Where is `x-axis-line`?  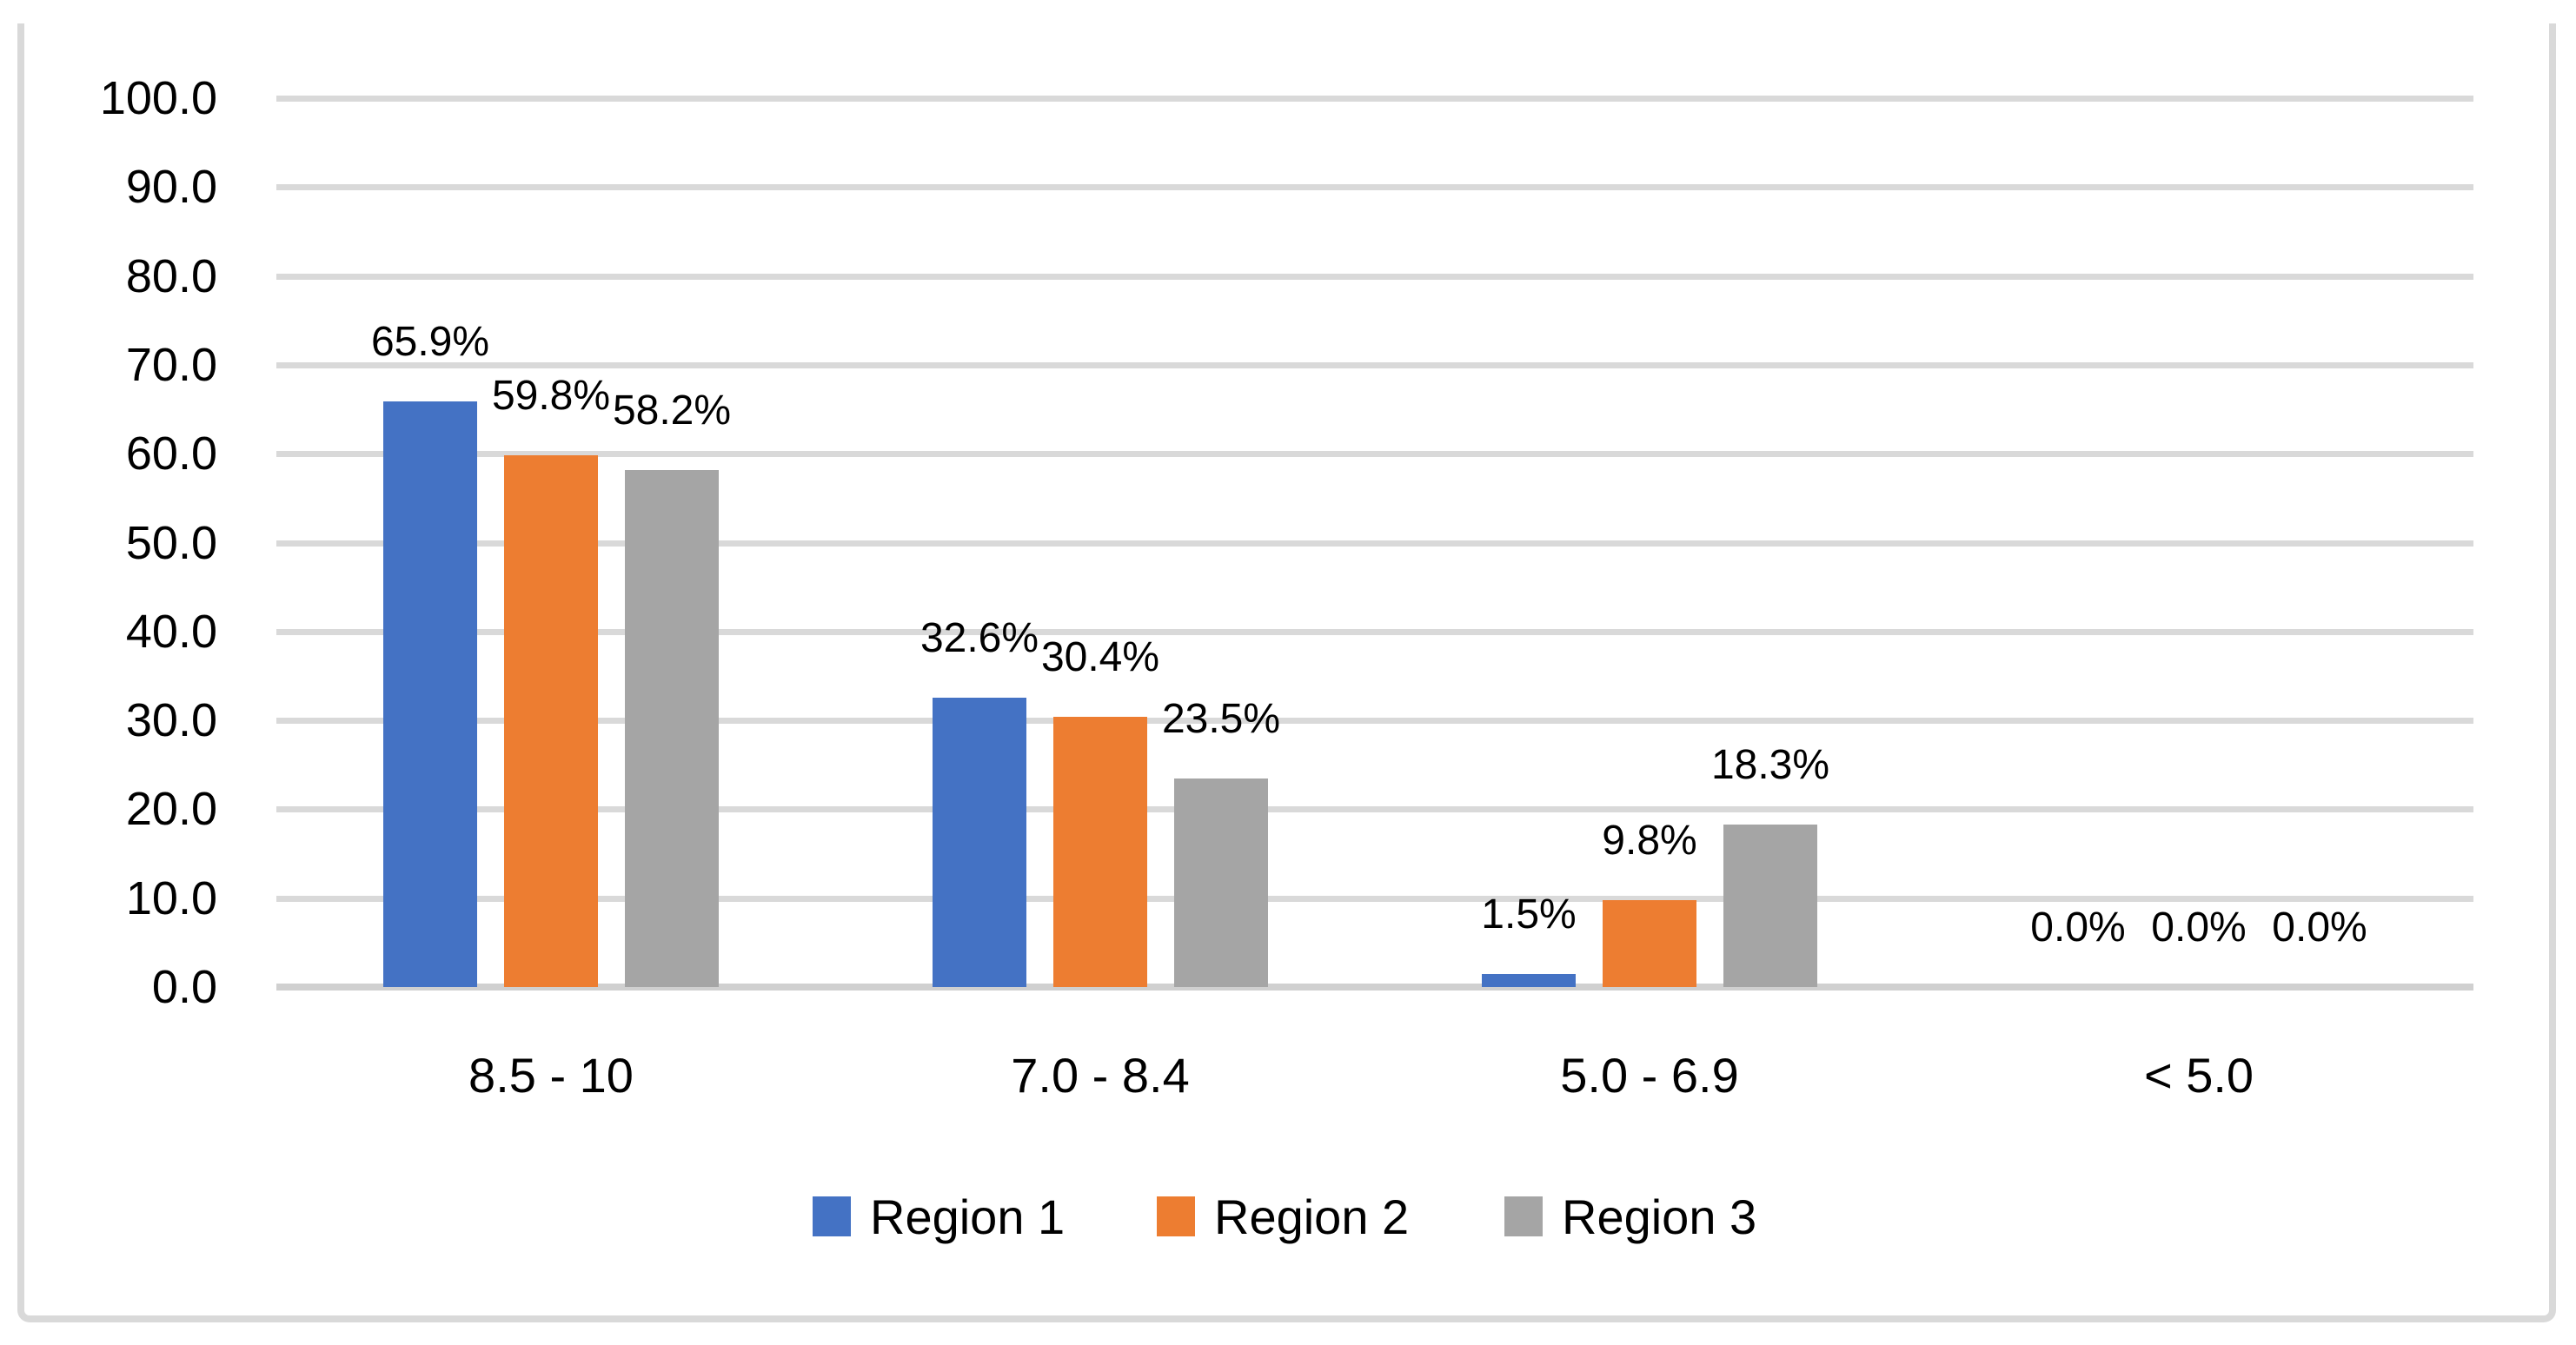
x-axis-line is located at coordinates (1374, 987).